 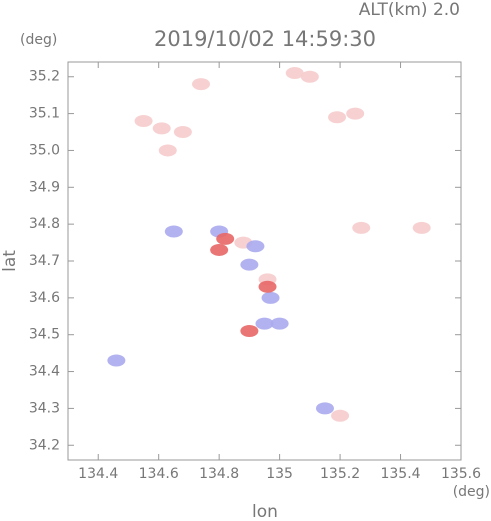 I want to click on y-tick-label: 35.0, so click(x=44, y=150).